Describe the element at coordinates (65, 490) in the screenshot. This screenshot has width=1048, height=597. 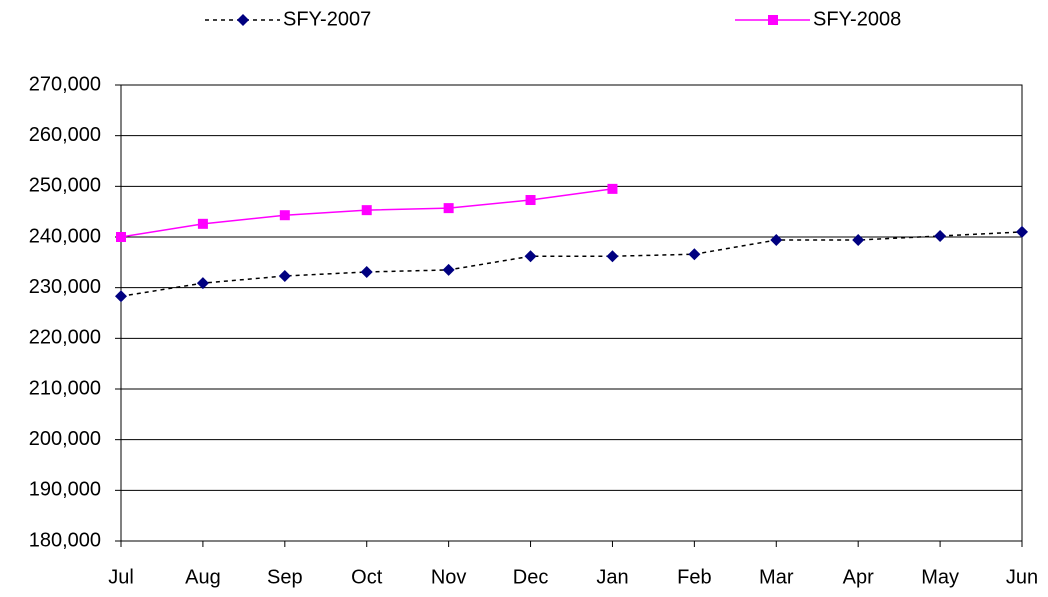
I see `y-tick-label: 190,000` at that location.